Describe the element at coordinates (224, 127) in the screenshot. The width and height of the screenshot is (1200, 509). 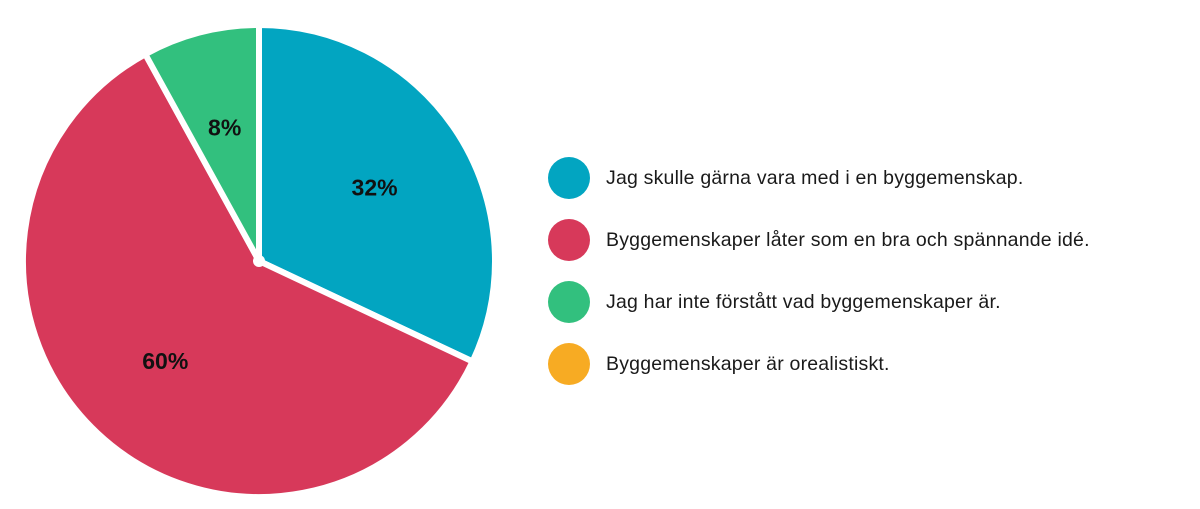
I see `pie-slice-label-2: 8%` at that location.